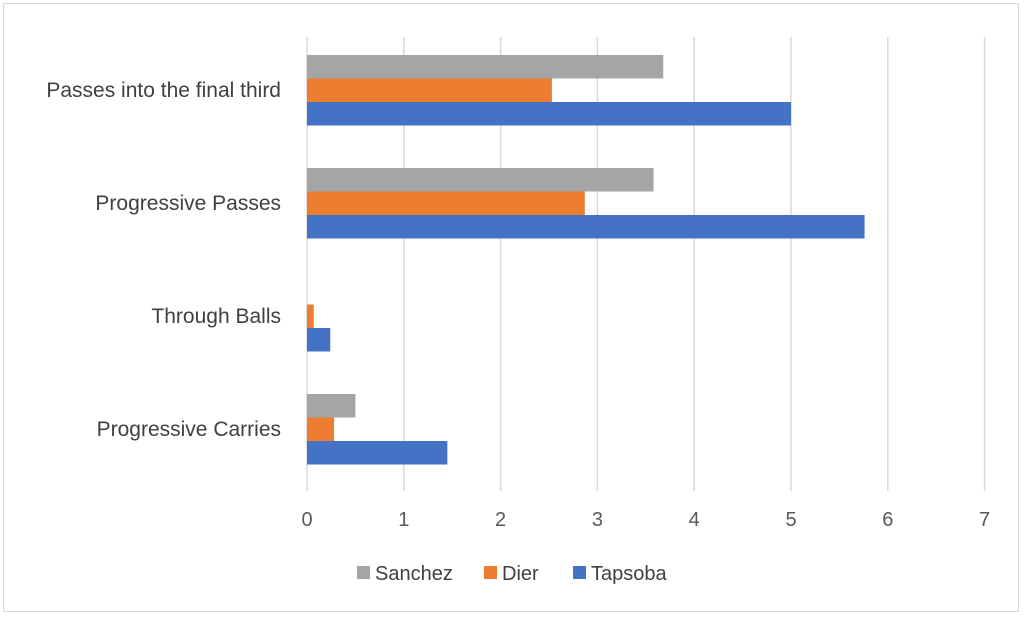  Describe the element at coordinates (480, 180) in the screenshot. I see `bar-sanchez-progressive-passes` at that location.